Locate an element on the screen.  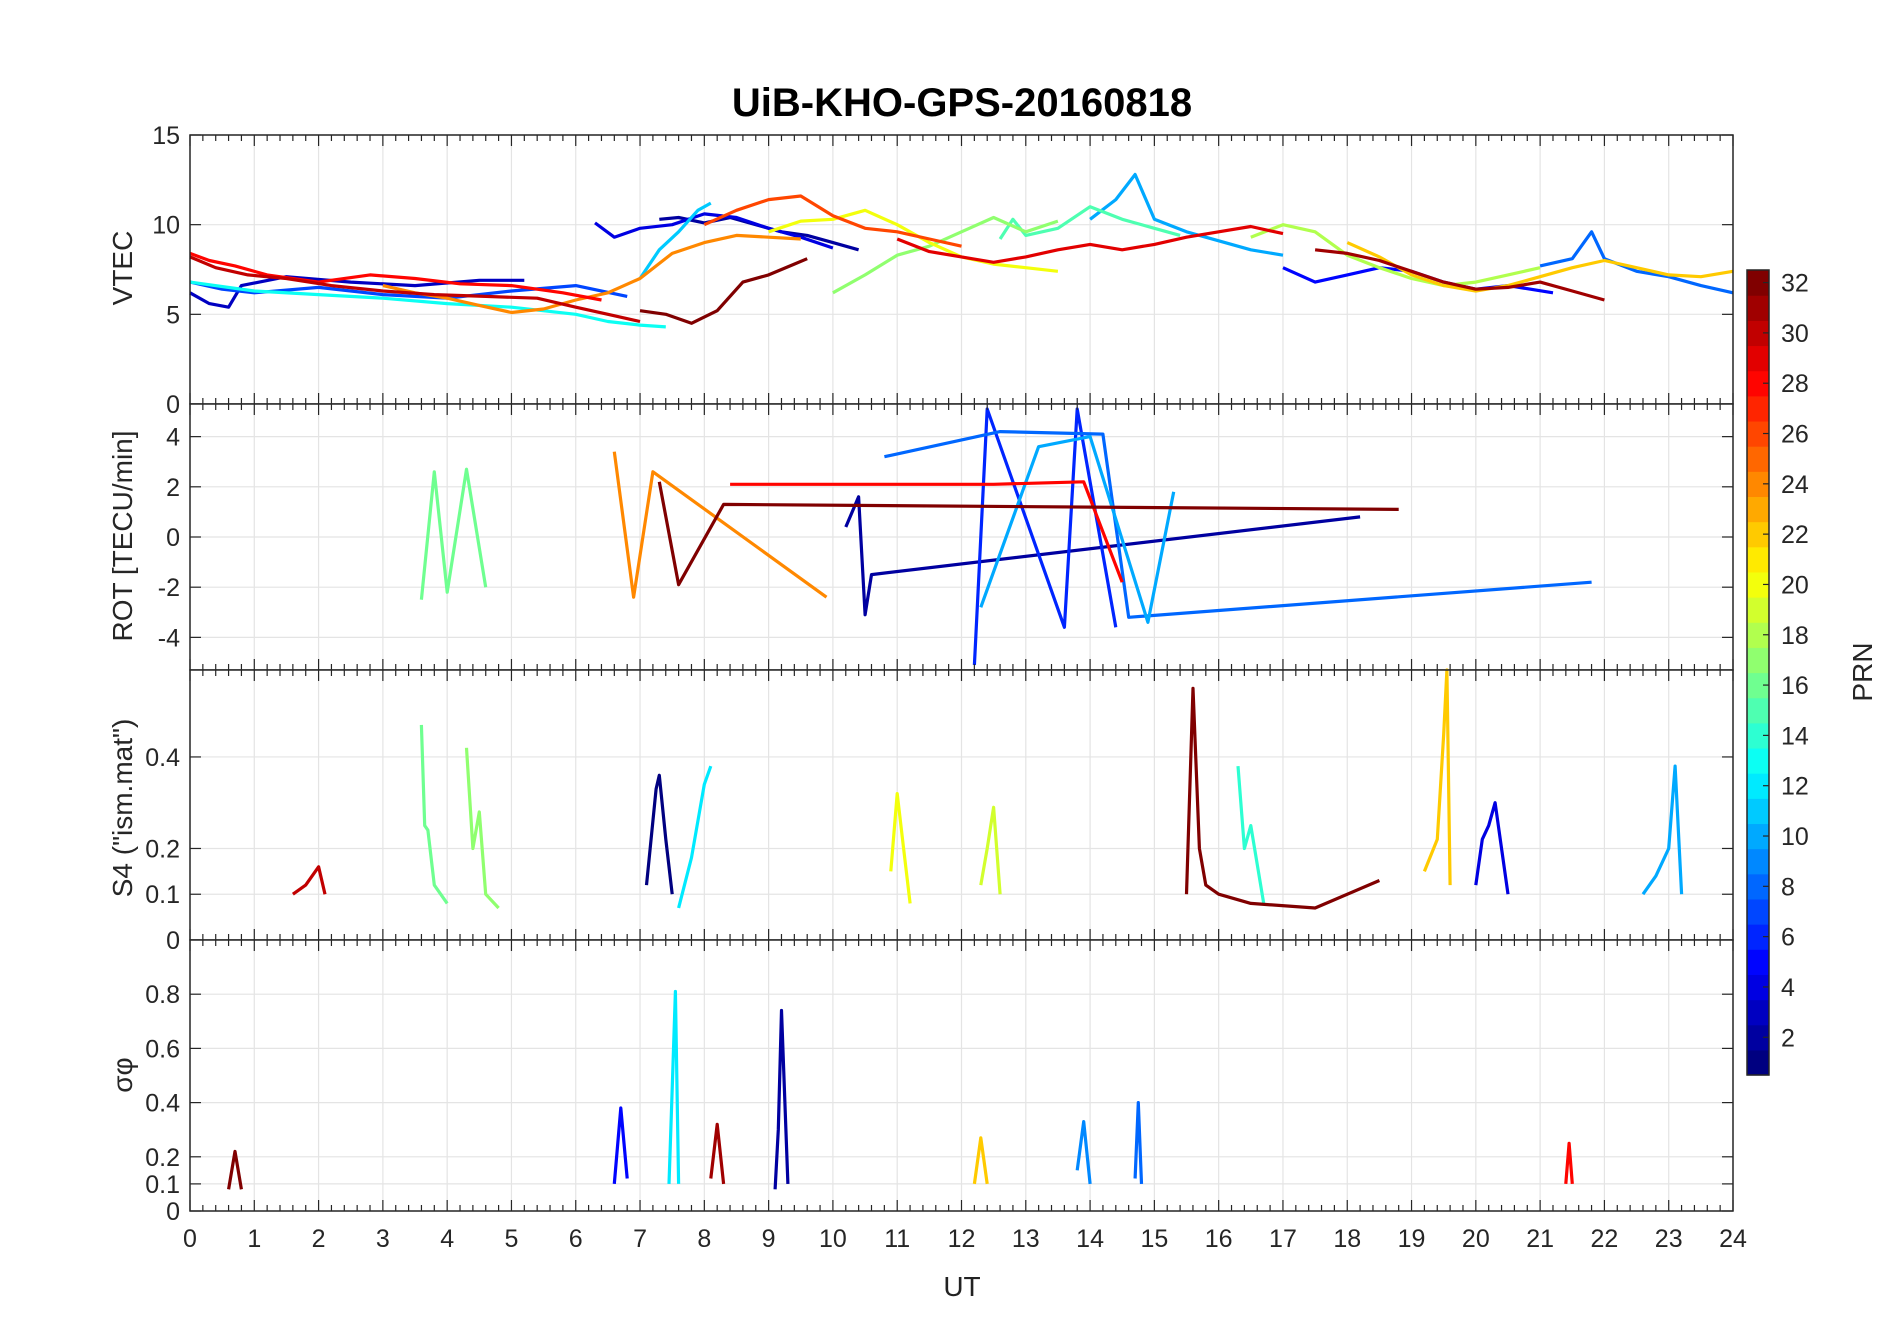
sigma-ytick-label: 0.2 is located at coordinates (162, 1158).